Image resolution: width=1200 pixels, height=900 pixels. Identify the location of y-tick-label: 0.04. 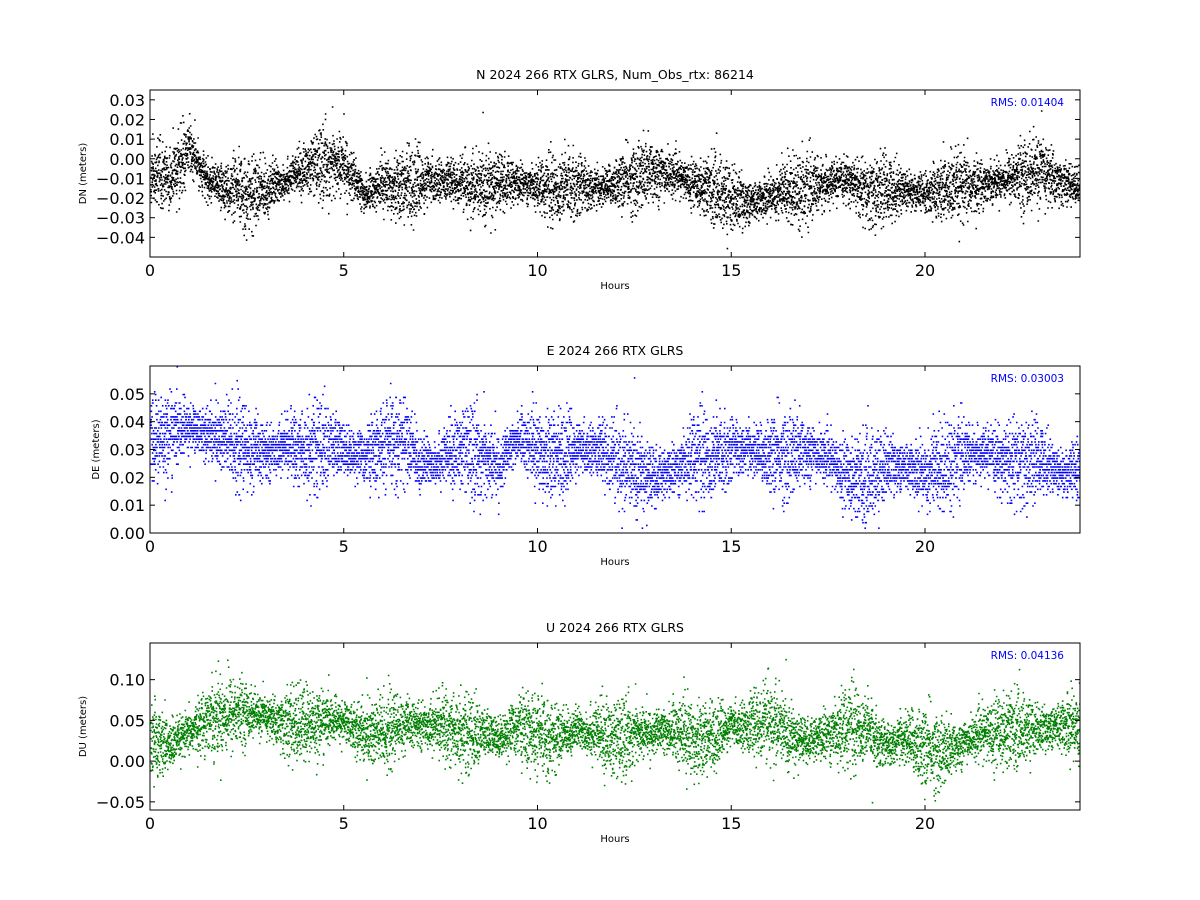
(127, 422).